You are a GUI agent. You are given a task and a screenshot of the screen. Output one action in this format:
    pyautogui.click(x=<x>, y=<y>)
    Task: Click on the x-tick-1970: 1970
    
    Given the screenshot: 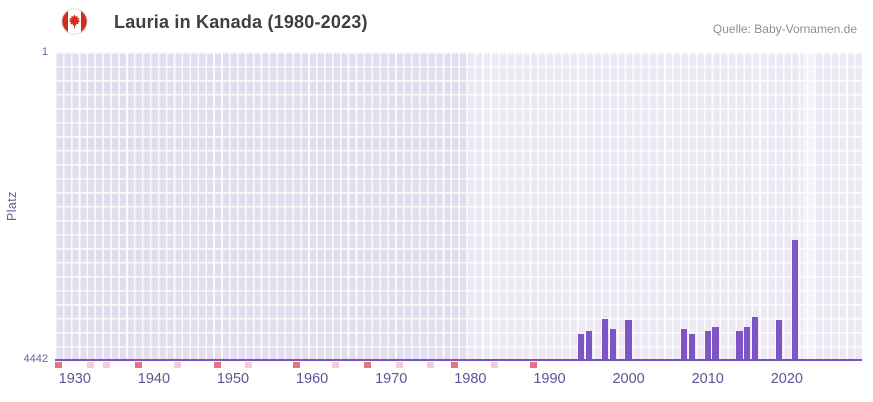 What is the action you would take?
    pyautogui.click(x=391, y=379)
    